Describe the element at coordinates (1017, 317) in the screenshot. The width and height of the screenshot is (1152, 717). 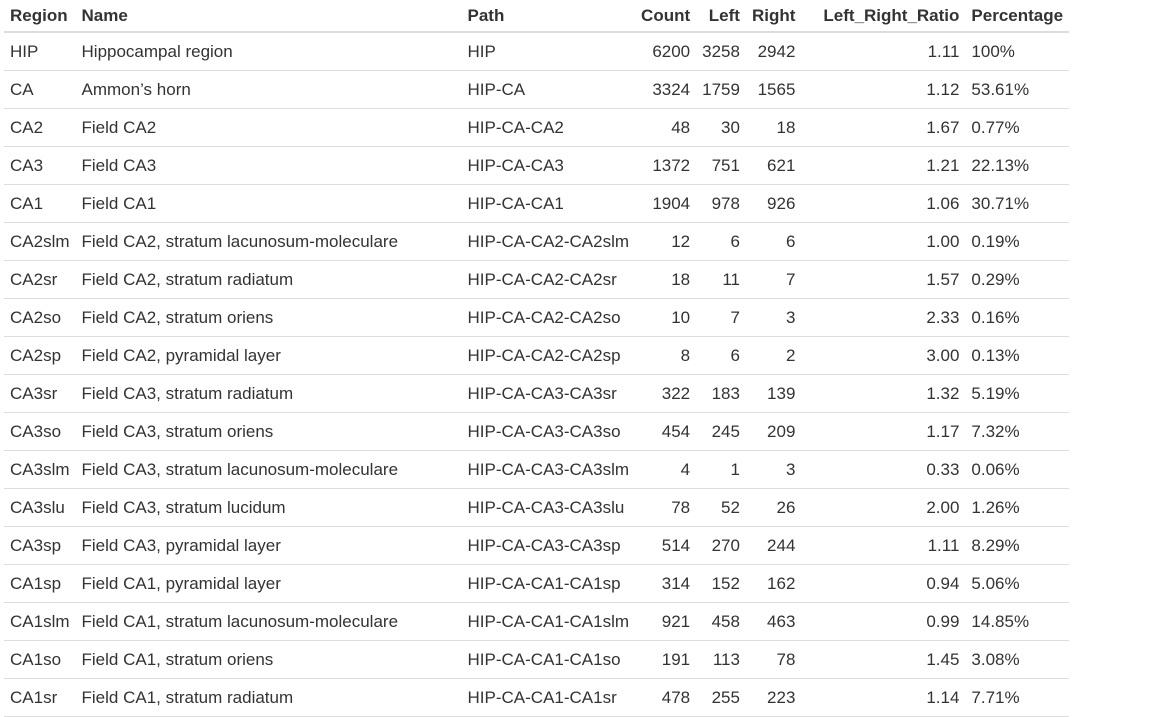
I see `cell-percentage: 0.16%` at that location.